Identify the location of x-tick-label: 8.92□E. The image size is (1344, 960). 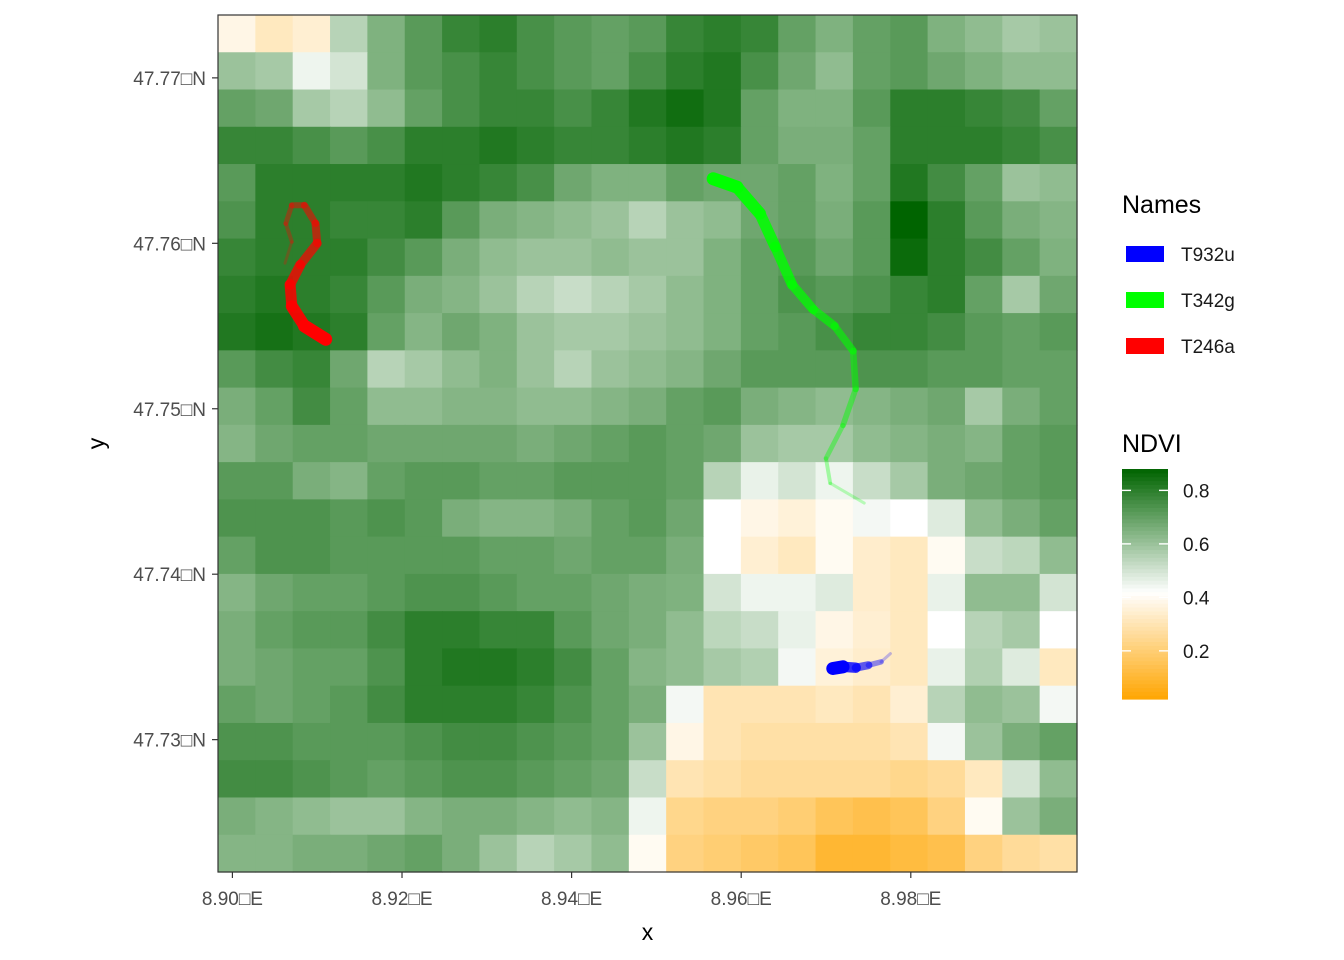
(401, 899).